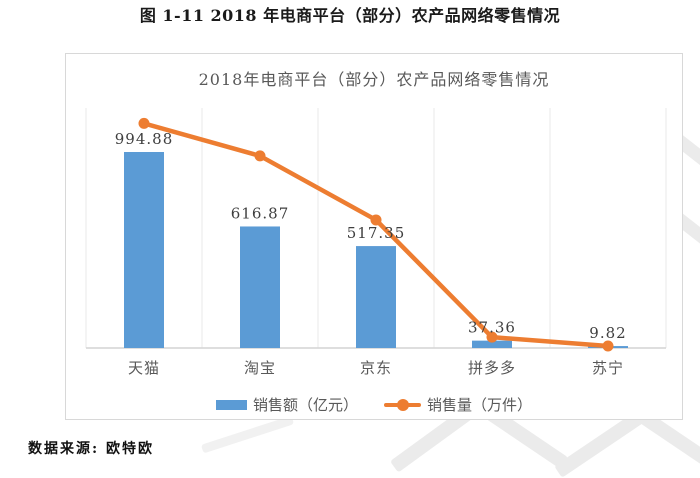 This screenshot has height=478, width=700. I want to click on page-title: 图 1-11 2018 年电商平台（部分）农产品网络零售情况, so click(350, 15).